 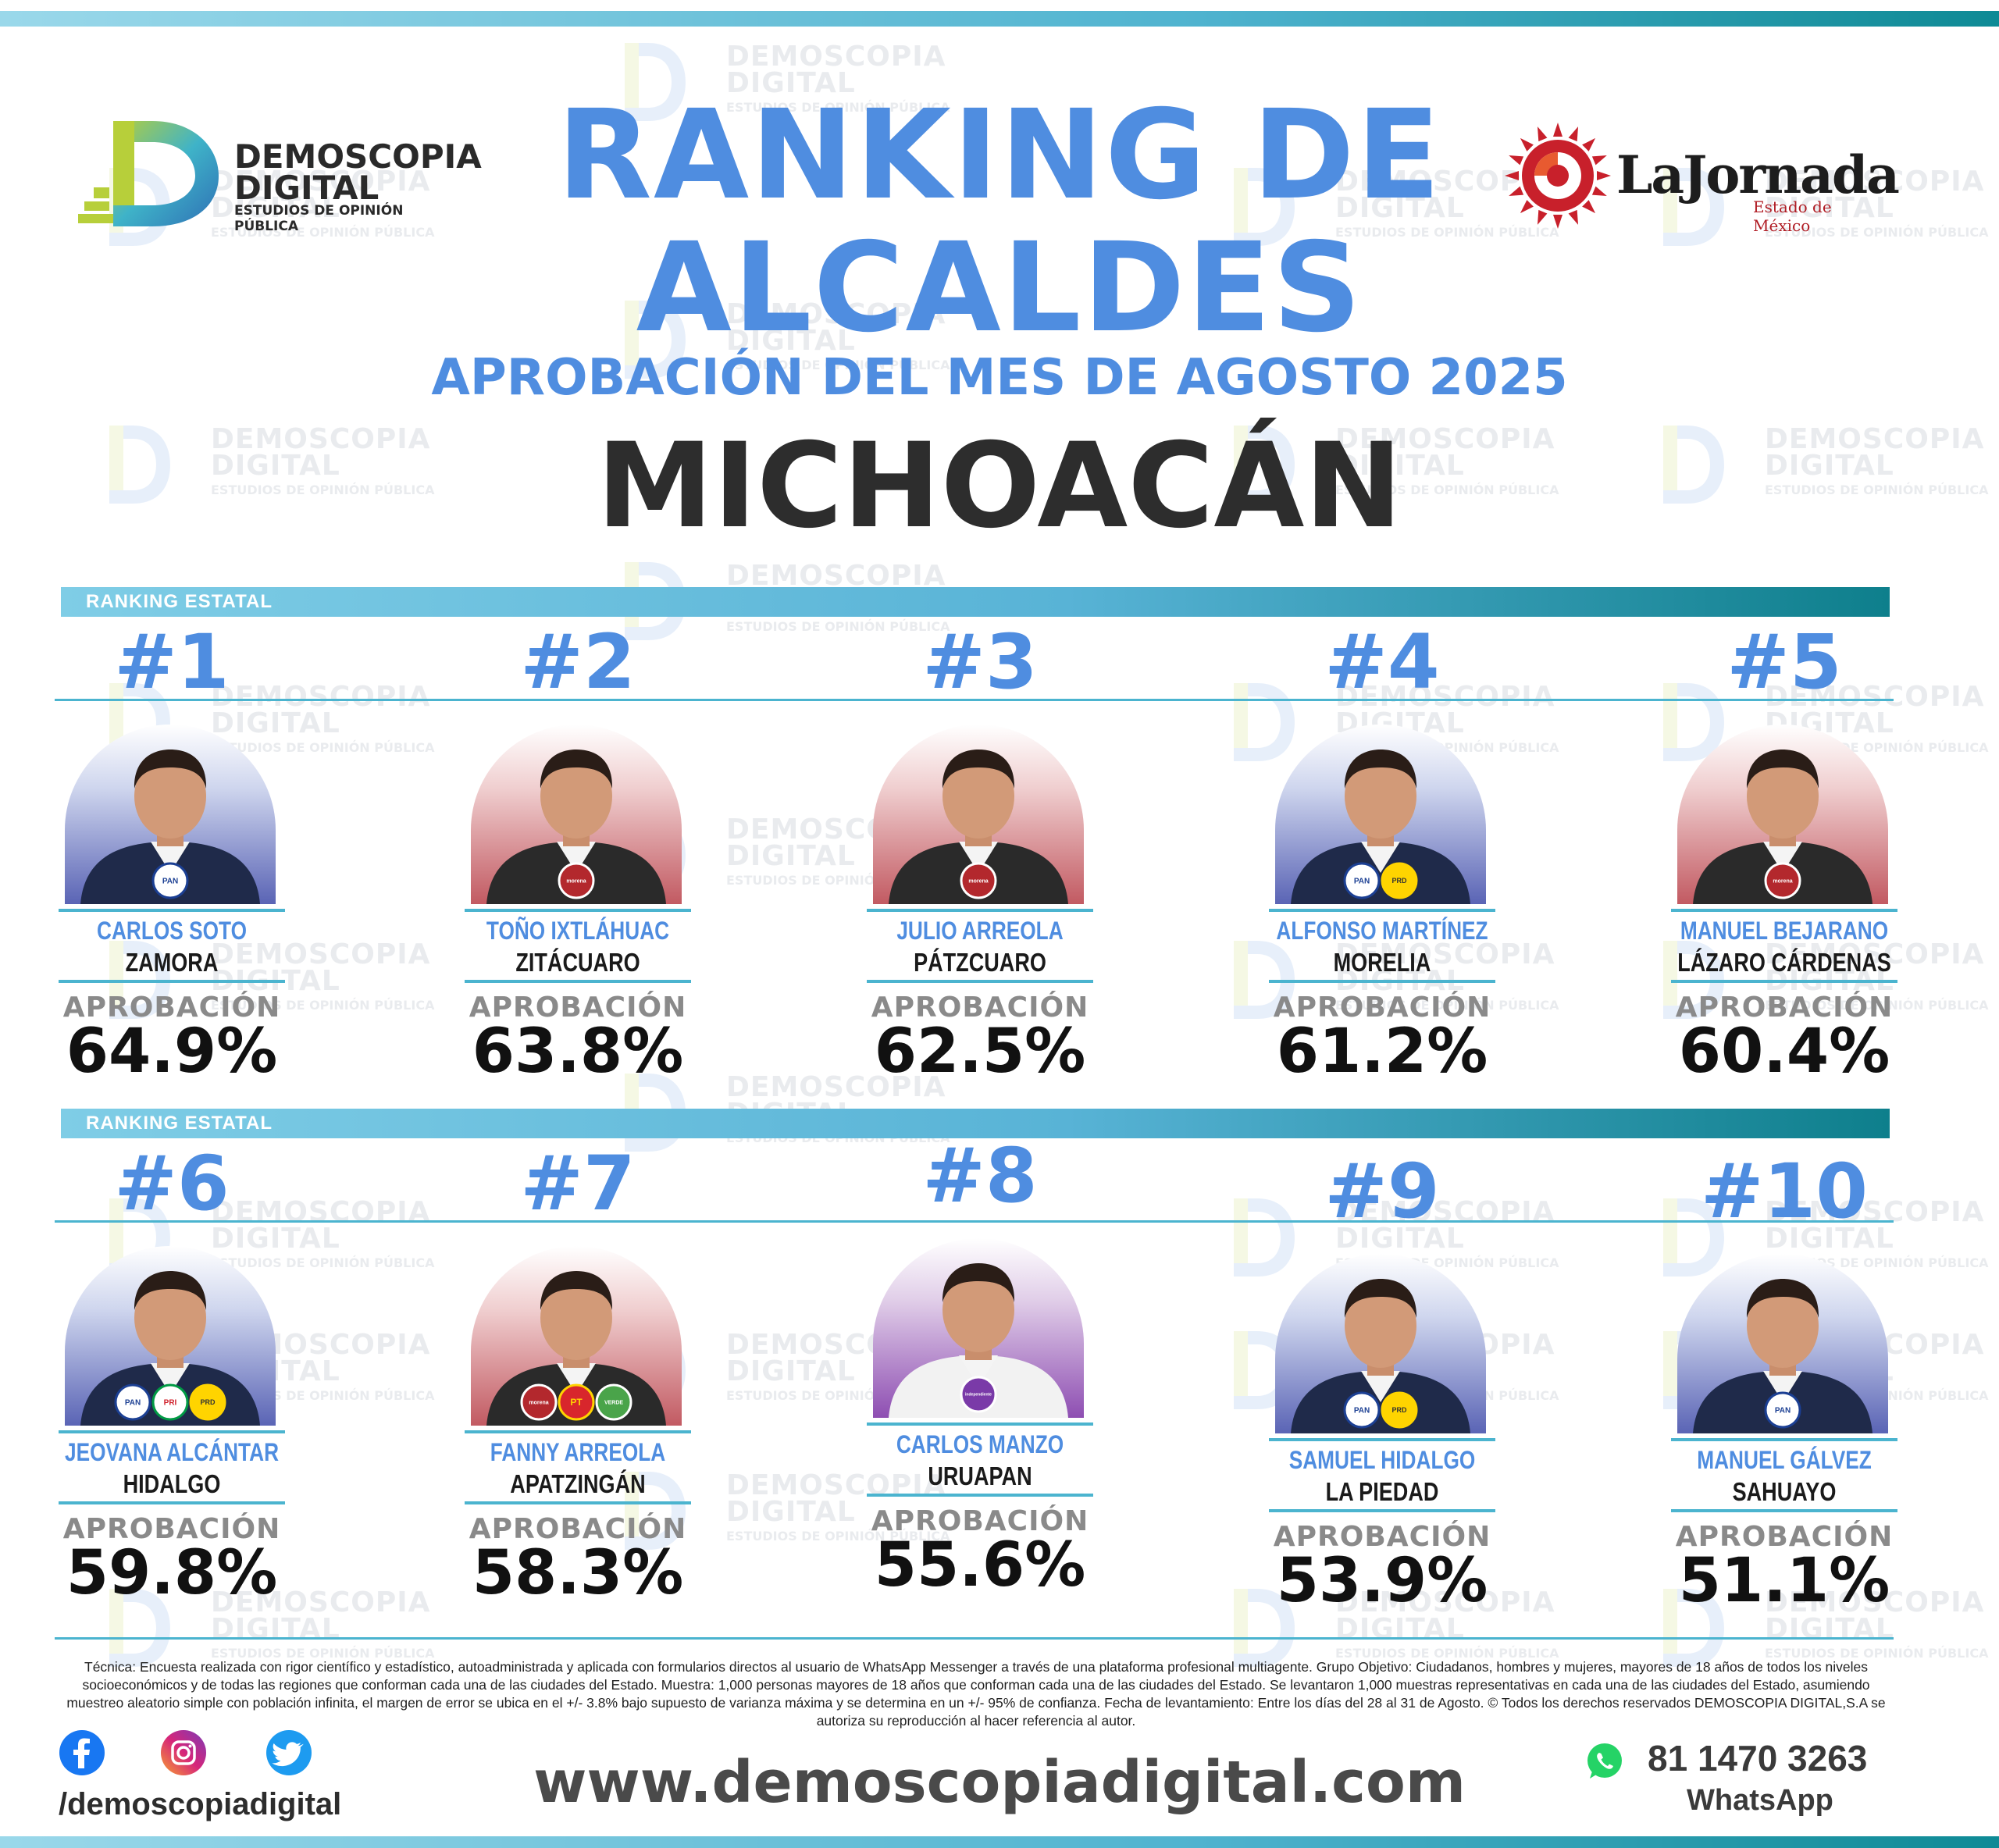 What do you see at coordinates (1784, 963) in the screenshot?
I see `mayor-city: LÁZARO CÁRDENAS` at bounding box center [1784, 963].